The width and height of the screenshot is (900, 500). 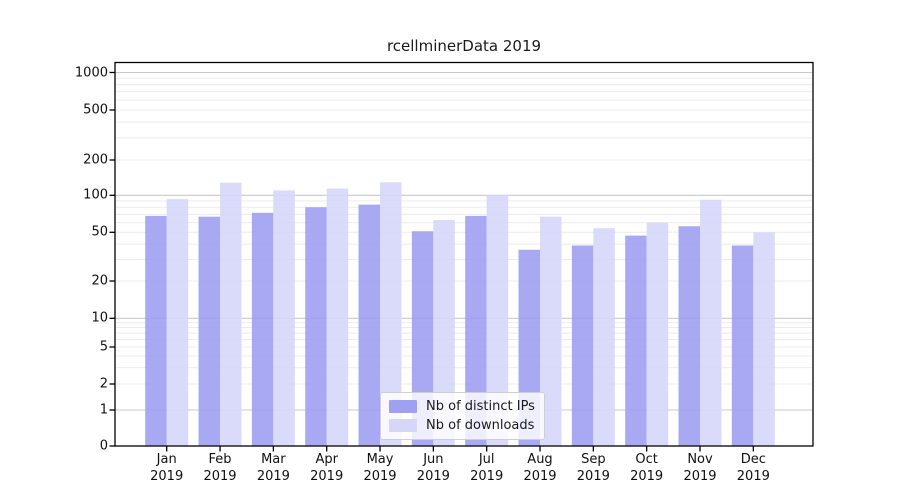 What do you see at coordinates (156, 330) in the screenshot?
I see `bar-distinct-ips-jan` at bounding box center [156, 330].